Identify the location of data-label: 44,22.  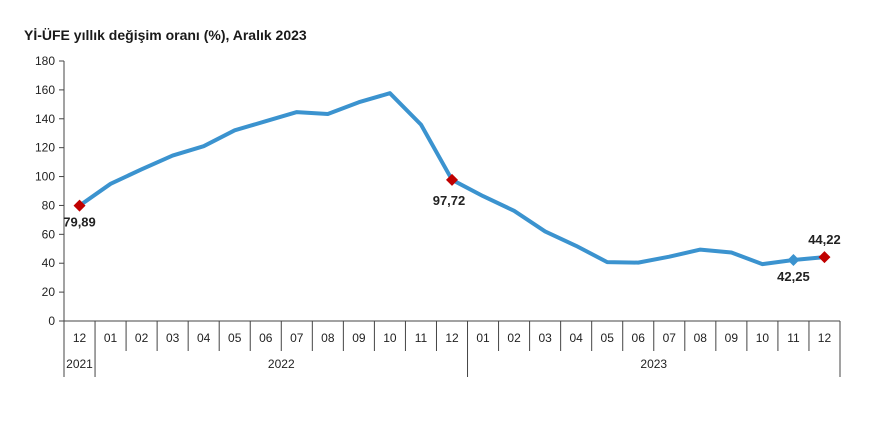
(824, 239).